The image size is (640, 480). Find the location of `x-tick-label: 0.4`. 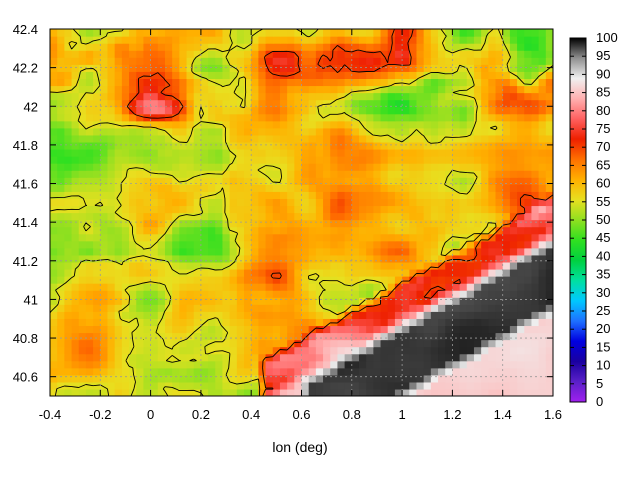

x-tick-label: 0.4 is located at coordinates (251, 414).